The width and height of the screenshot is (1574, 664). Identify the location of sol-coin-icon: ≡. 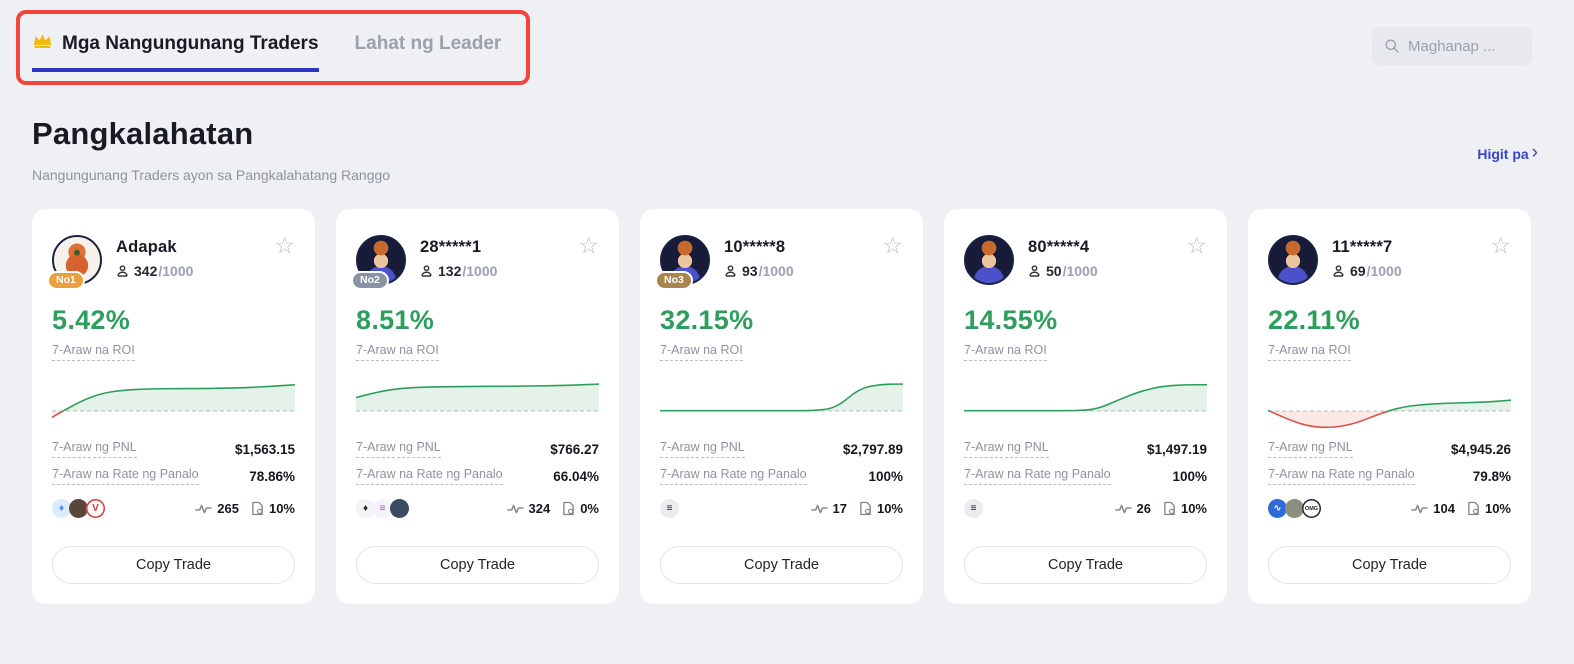
(382, 508).